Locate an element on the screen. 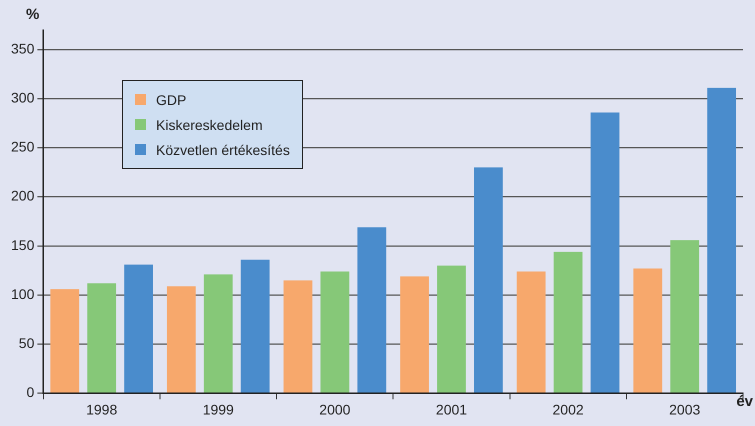 The width and height of the screenshot is (755, 426). y-tick-label: 250 is located at coordinates (23, 146).